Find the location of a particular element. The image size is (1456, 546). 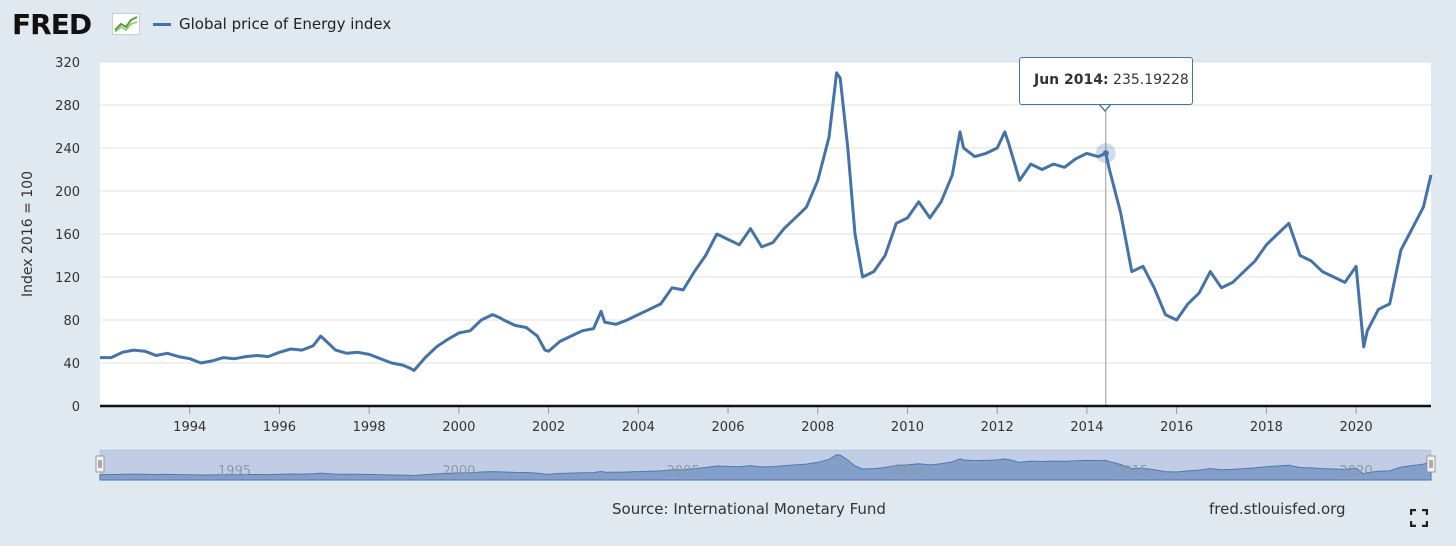

y-tick-label: 200 is located at coordinates (67, 192).